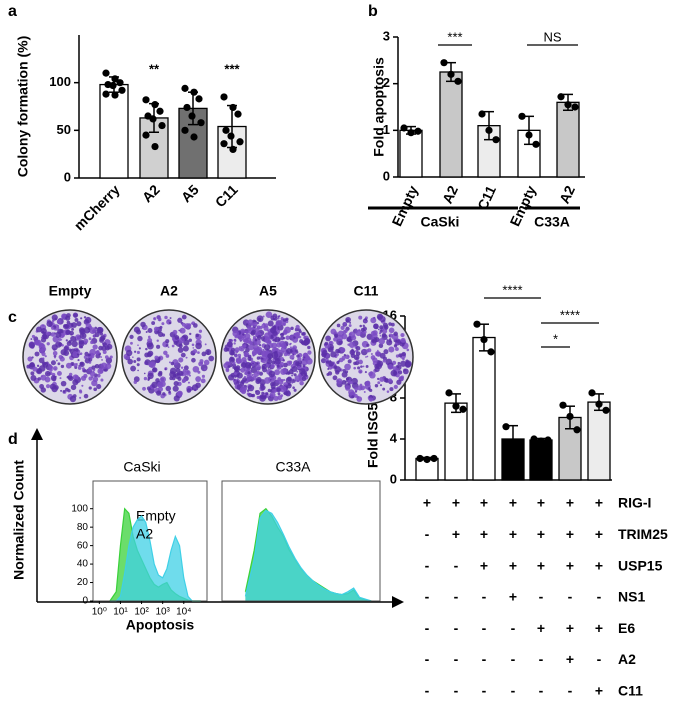 This screenshot has width=689, height=709. What do you see at coordinates (154, 68) in the screenshot?
I see `significance: **` at bounding box center [154, 68].